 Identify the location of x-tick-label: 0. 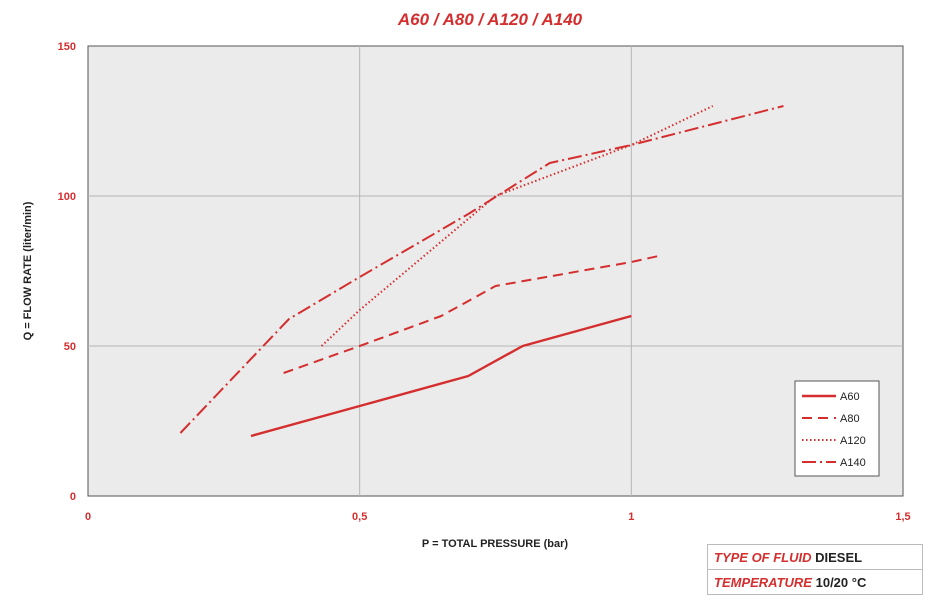
(88, 517).